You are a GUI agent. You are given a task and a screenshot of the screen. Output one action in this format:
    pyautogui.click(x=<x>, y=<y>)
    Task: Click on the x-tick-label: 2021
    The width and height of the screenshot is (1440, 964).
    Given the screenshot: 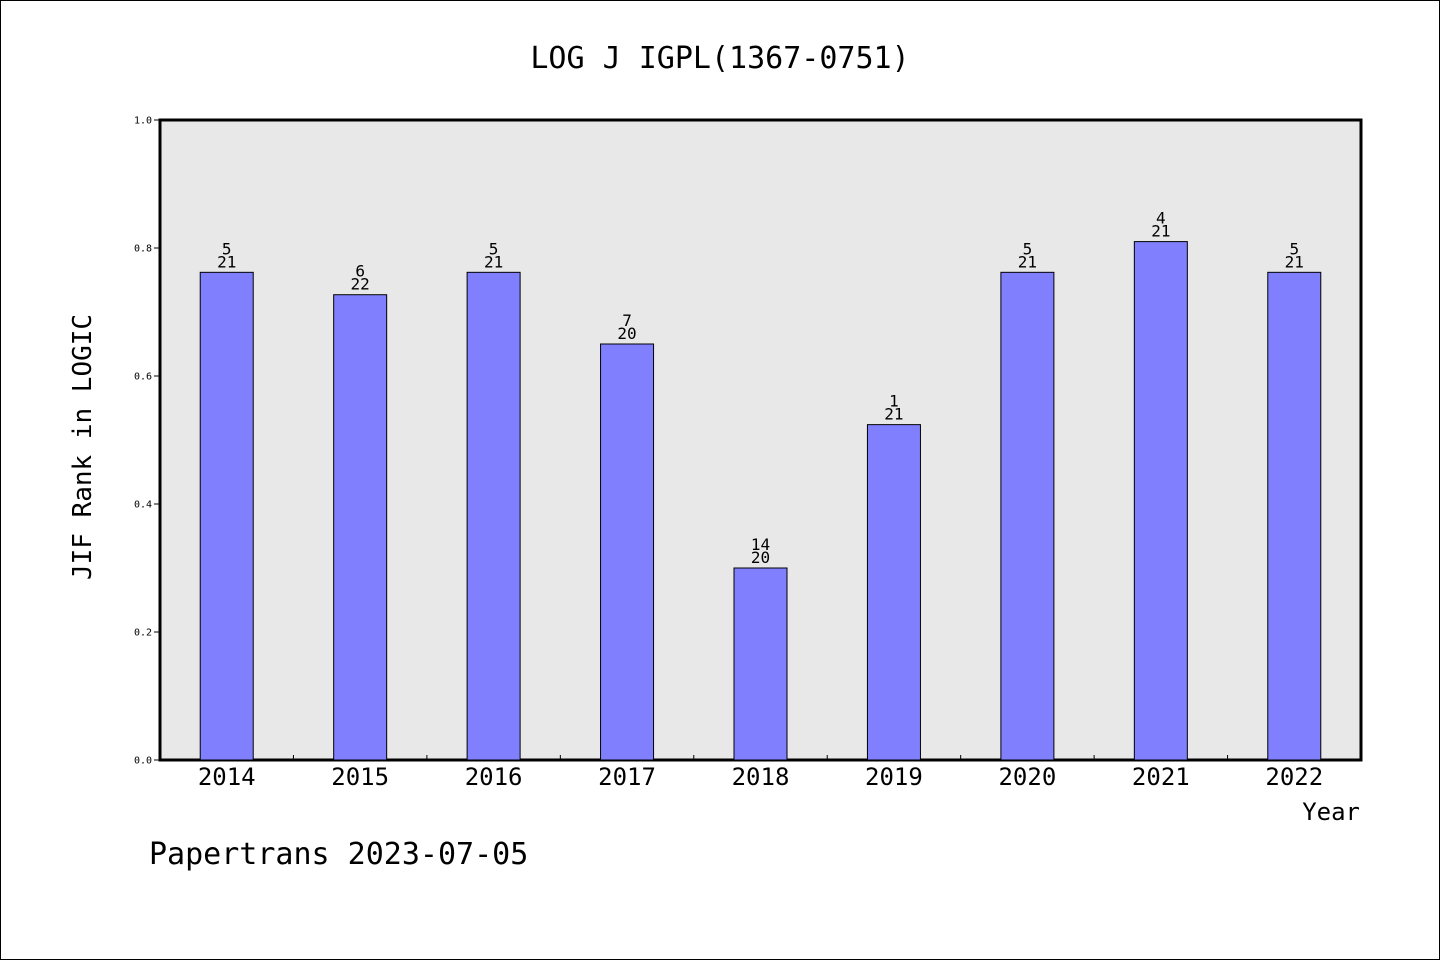 What is the action you would take?
    pyautogui.click(x=1161, y=777)
    